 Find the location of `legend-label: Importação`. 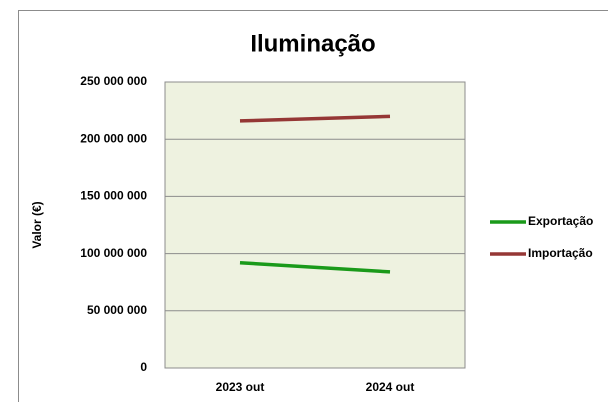

legend-label: Importação is located at coordinates (560, 253).